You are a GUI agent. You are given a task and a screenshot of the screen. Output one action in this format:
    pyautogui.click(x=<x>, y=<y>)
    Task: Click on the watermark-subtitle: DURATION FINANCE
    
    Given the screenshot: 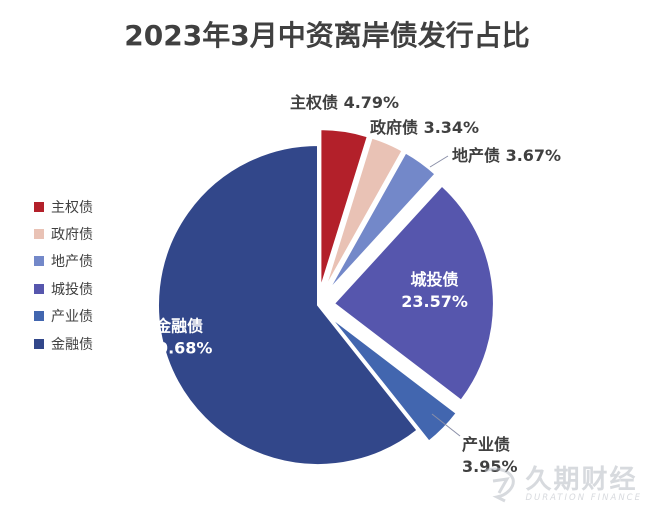 What is the action you would take?
    pyautogui.click(x=583, y=498)
    